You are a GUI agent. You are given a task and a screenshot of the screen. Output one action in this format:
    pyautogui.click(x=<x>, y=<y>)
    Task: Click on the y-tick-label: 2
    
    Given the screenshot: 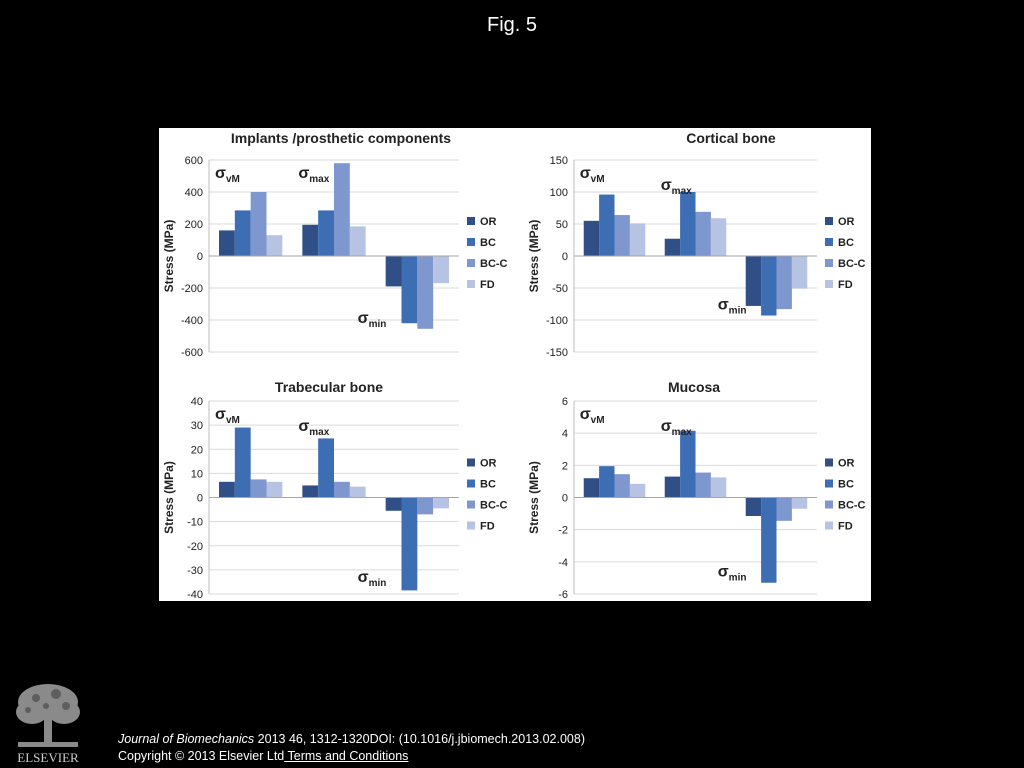 What is the action you would take?
    pyautogui.click(x=565, y=466)
    